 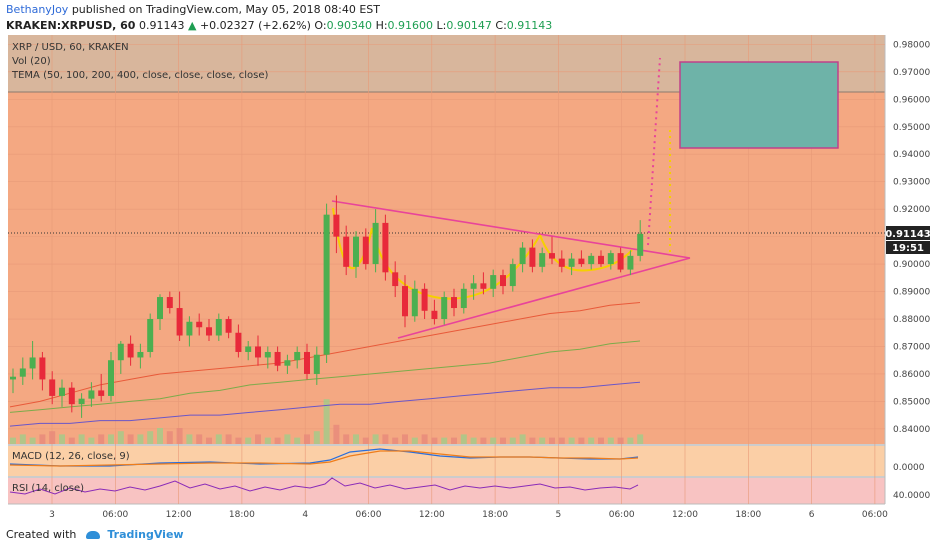 What do you see at coordinates (911, 320) in the screenshot?
I see `price-tick-label: 0.88000` at bounding box center [911, 320].